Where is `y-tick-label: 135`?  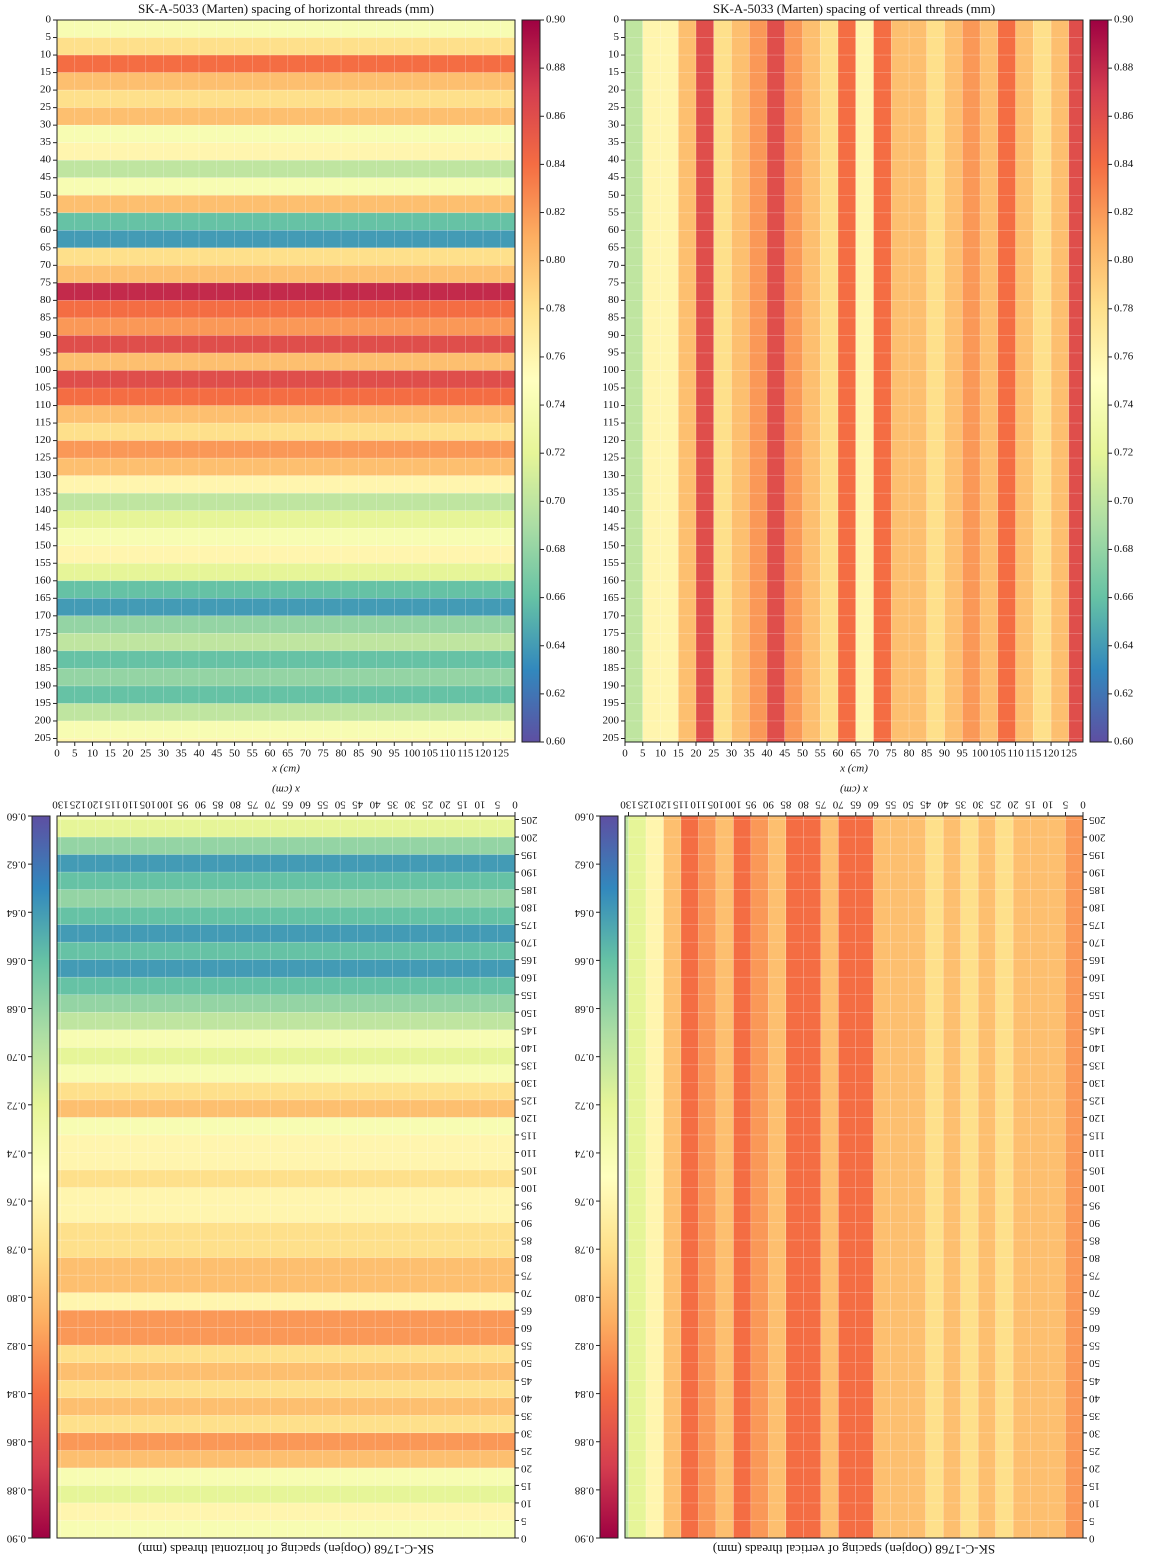
y-tick-label: 135 is located at coordinates (1097, 1065).